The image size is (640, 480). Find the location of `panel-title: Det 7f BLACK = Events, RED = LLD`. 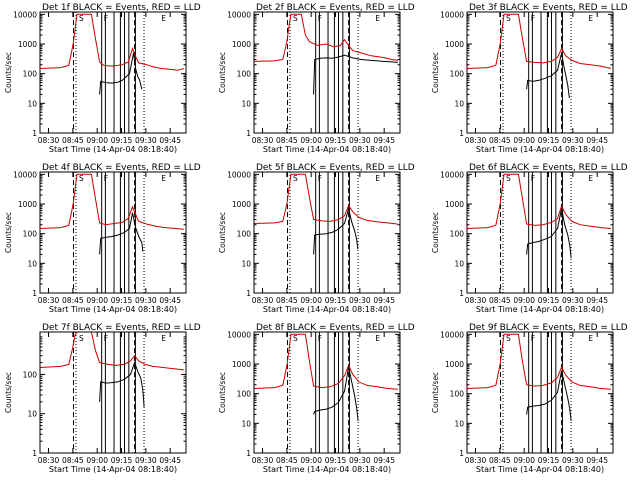

panel-title: Det 7f BLACK = Events, RED = LLD is located at coordinates (121, 328).